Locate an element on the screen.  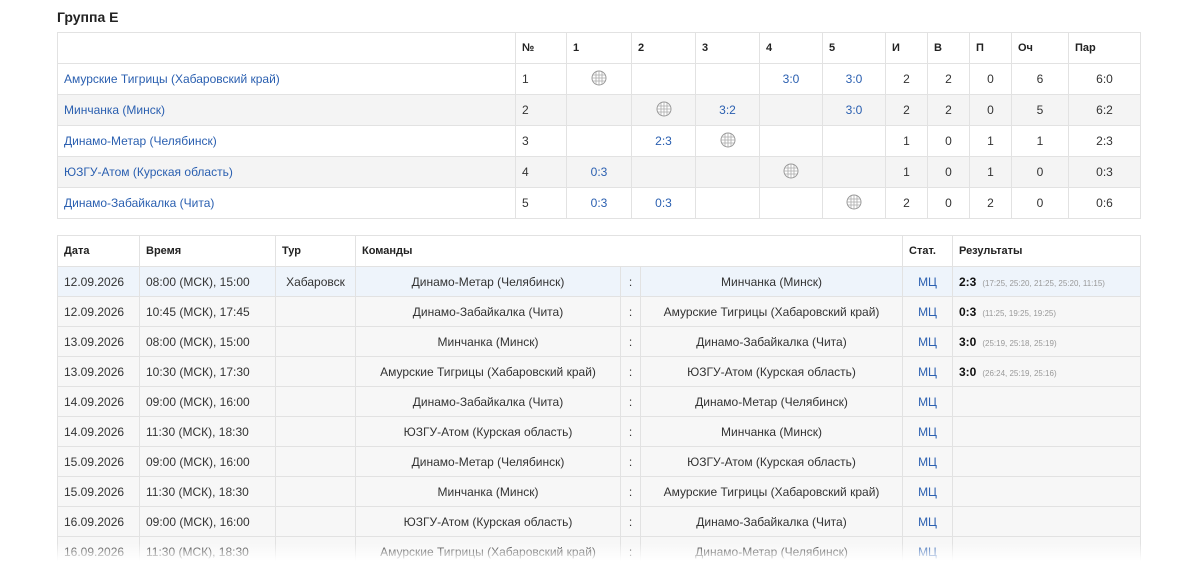
match-date: 13.09.2026 is located at coordinates (98, 341).